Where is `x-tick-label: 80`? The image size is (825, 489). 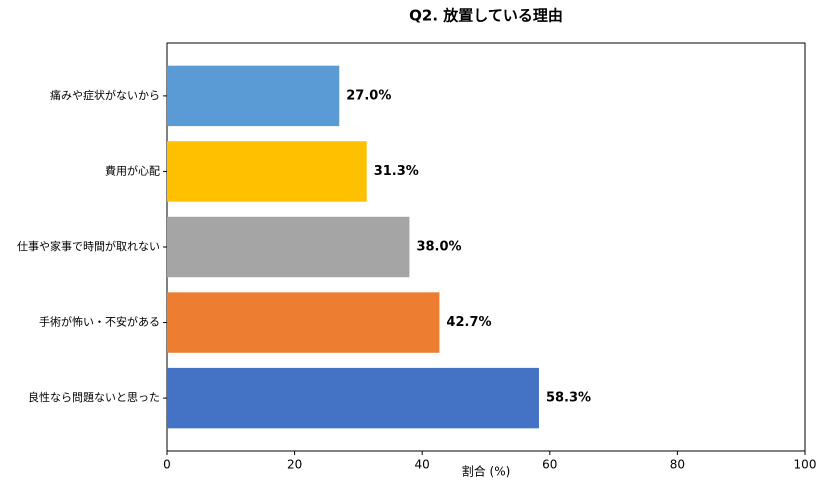 x-tick-label: 80 is located at coordinates (677, 465).